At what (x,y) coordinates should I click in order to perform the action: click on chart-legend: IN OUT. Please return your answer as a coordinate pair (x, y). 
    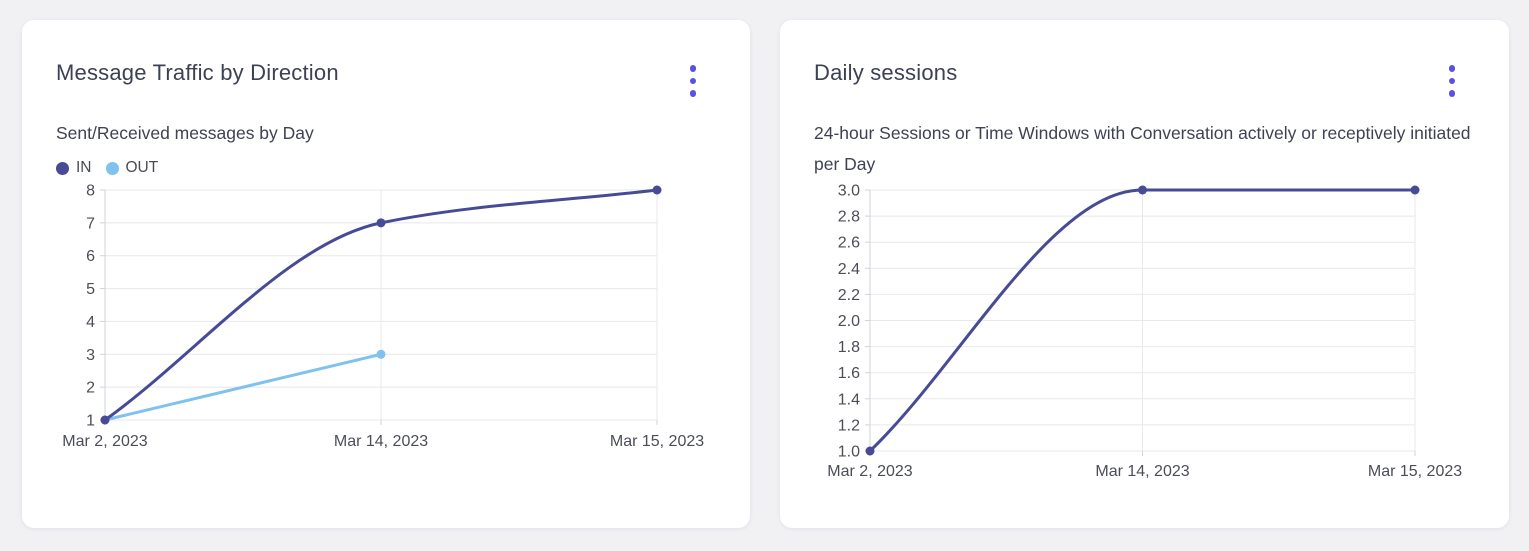
    Looking at the image, I should click on (107, 168).